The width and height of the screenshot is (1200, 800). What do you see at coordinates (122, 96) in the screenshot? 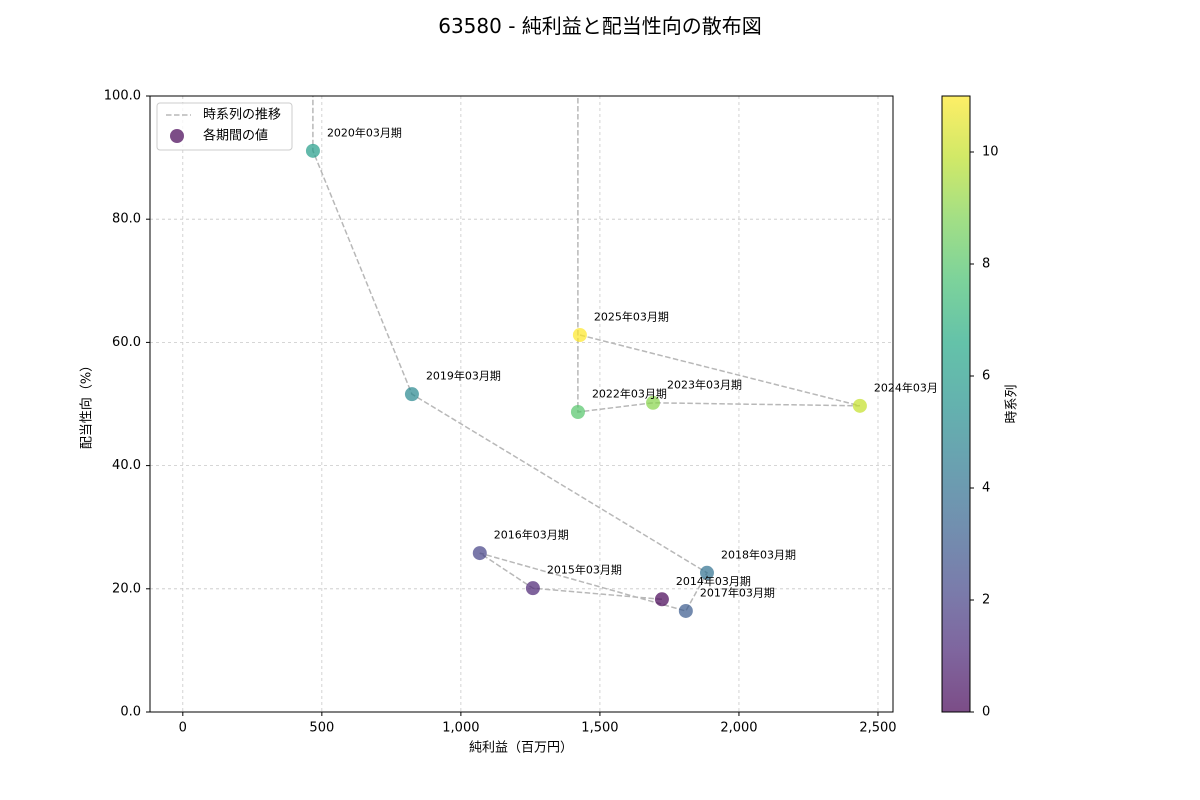
I see `y-tick-label: 100.0` at bounding box center [122, 96].